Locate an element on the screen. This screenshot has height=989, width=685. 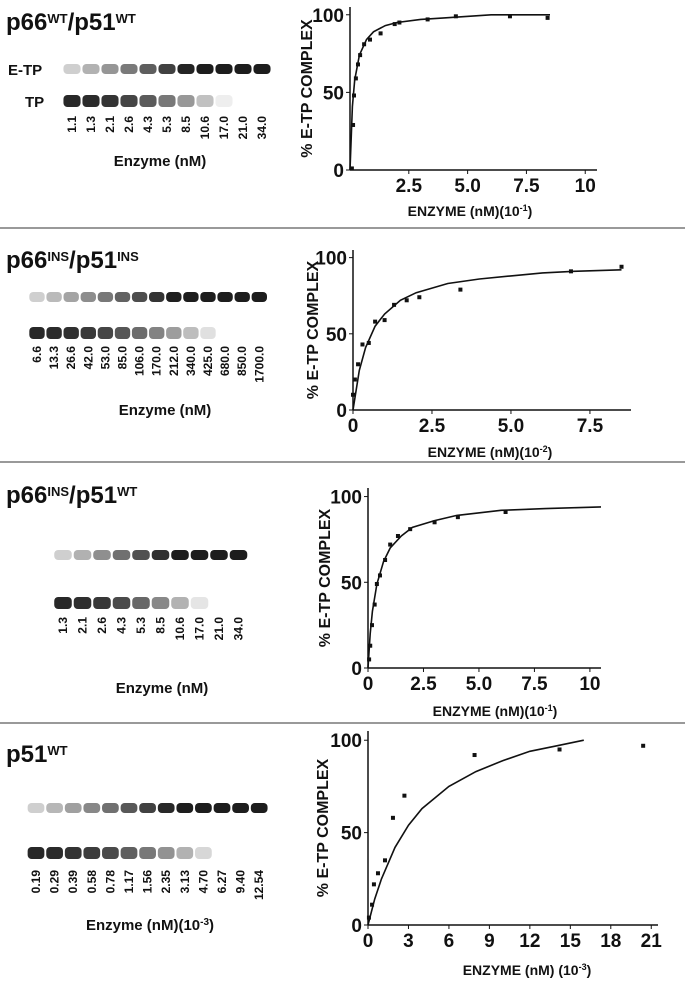
gel-x-label: Enzyme (nM) is located at coordinates (160, 161).